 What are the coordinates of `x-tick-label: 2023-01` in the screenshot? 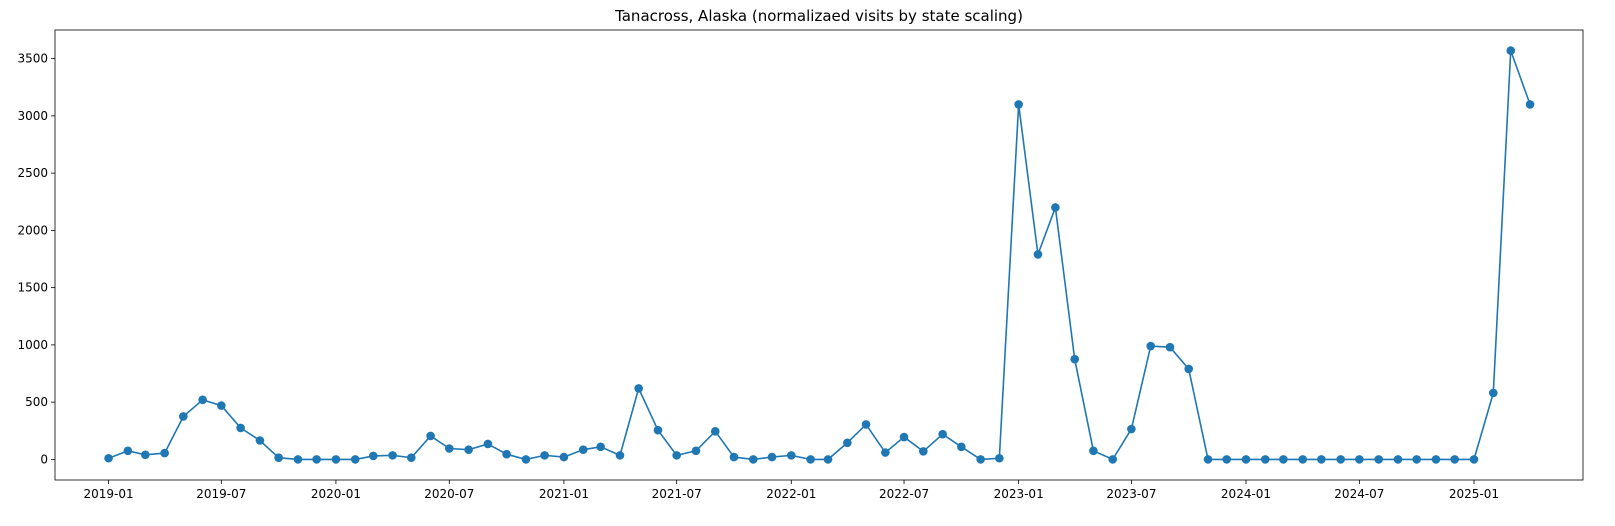 It's located at (1019, 494).